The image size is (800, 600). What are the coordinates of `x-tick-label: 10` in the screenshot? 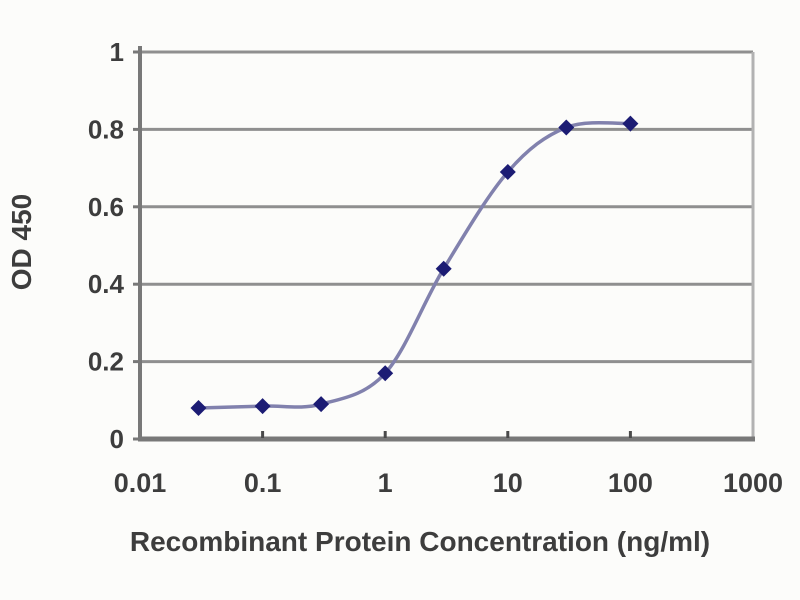 It's located at (508, 483).